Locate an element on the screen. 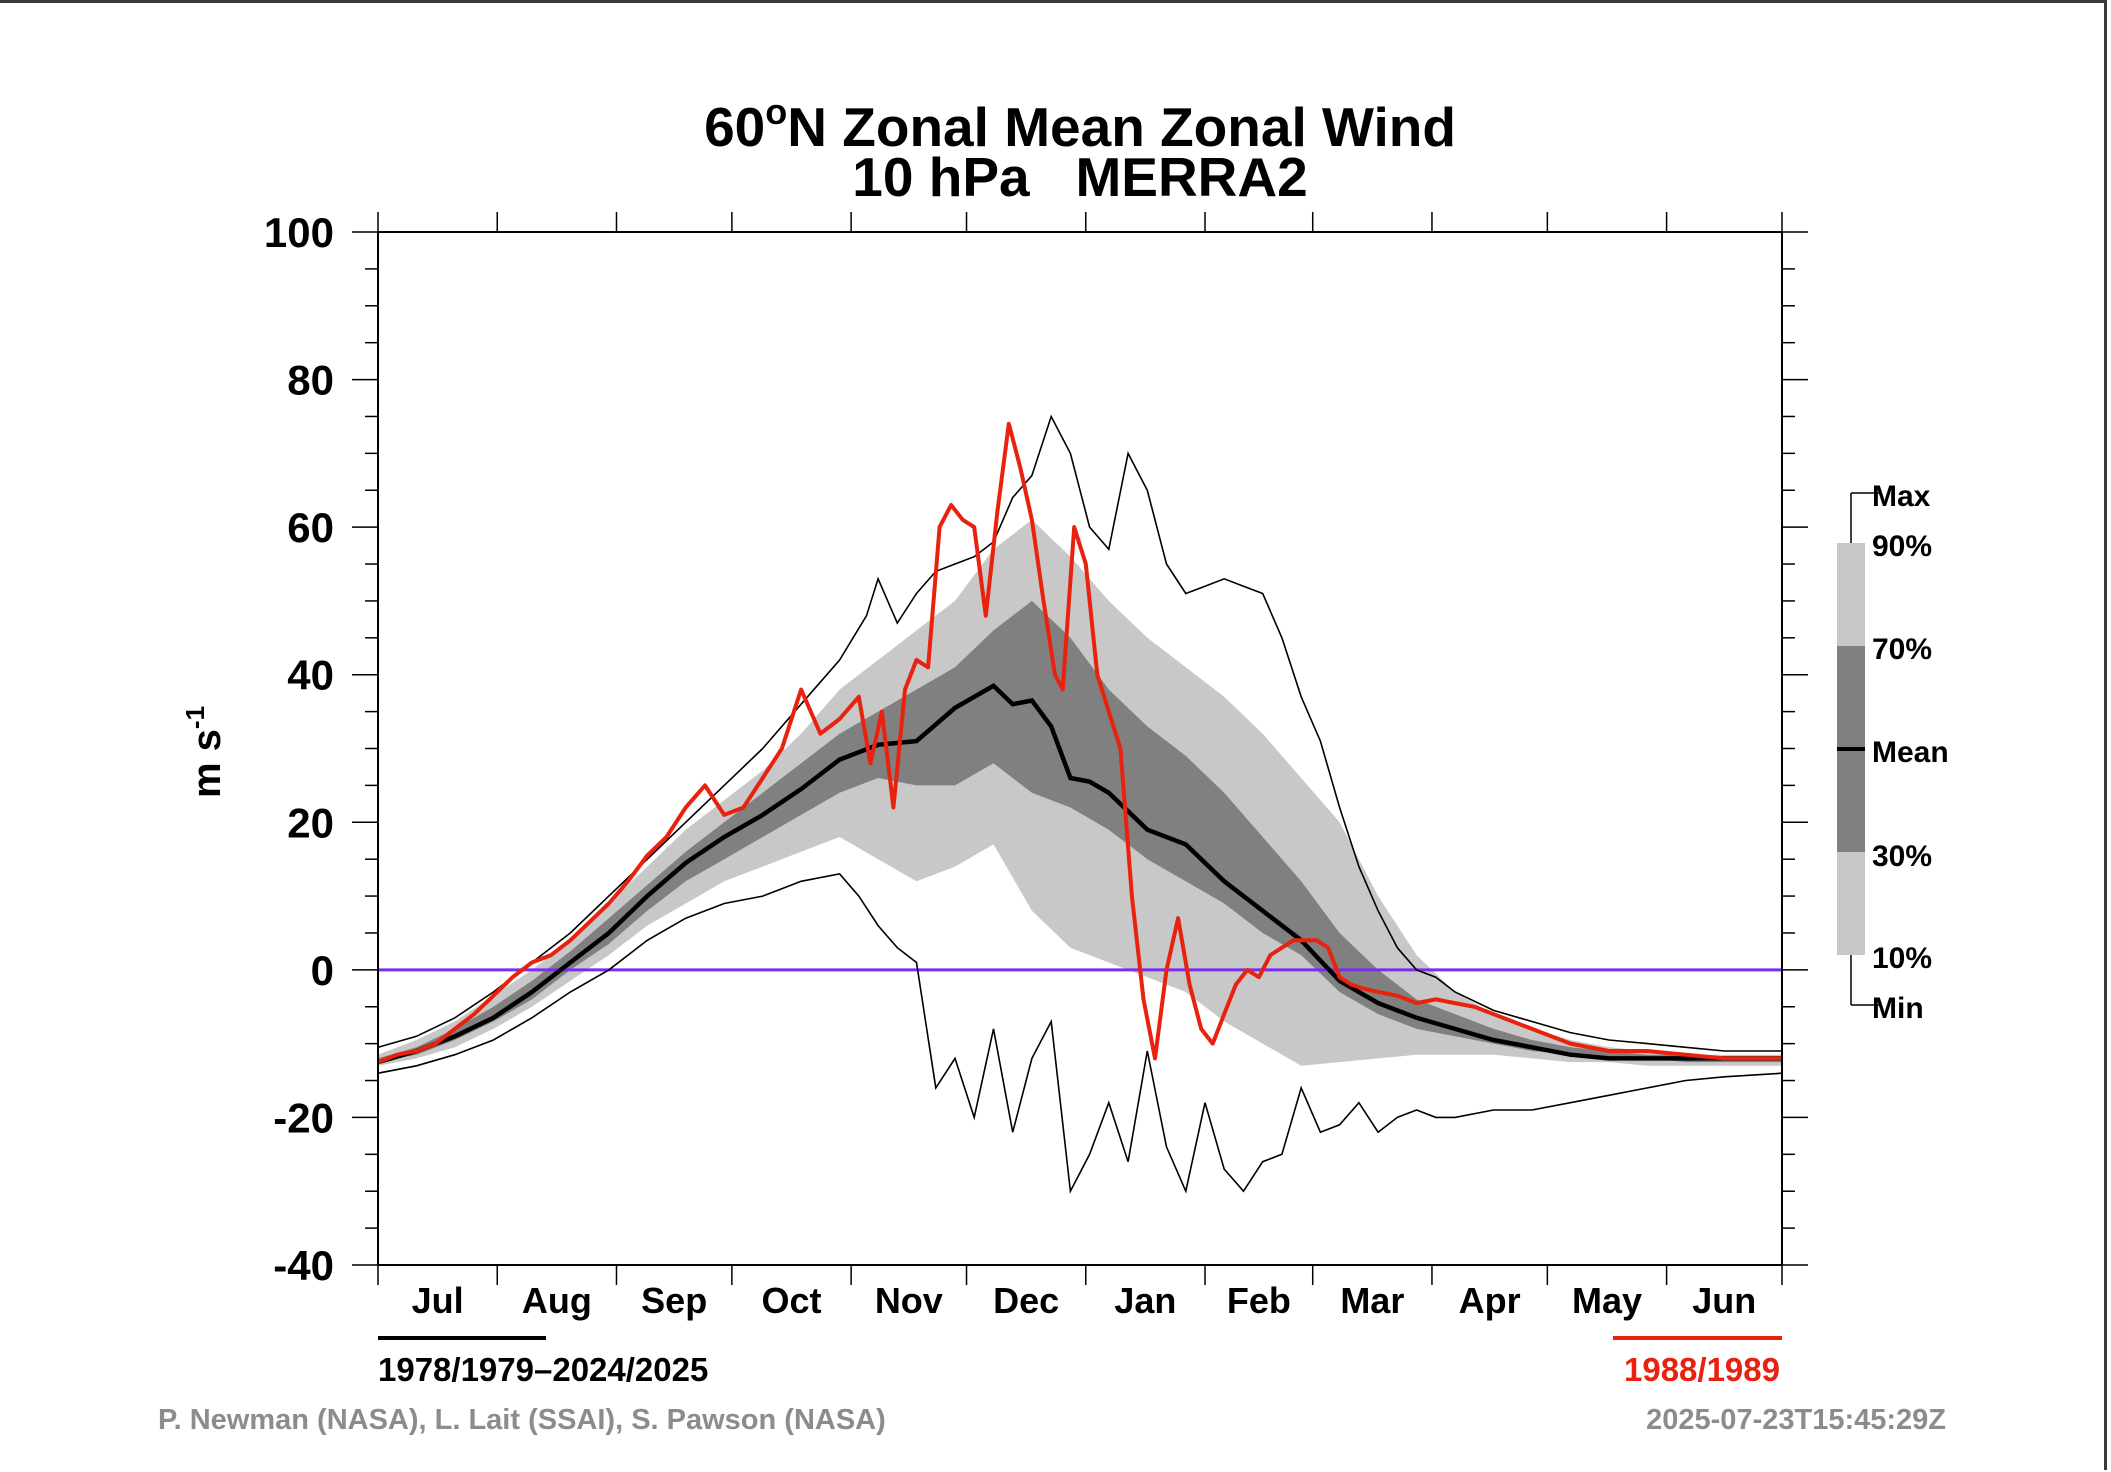 The width and height of the screenshot is (2111, 1472). y-tick-label: 100 is located at coordinates (299, 232).